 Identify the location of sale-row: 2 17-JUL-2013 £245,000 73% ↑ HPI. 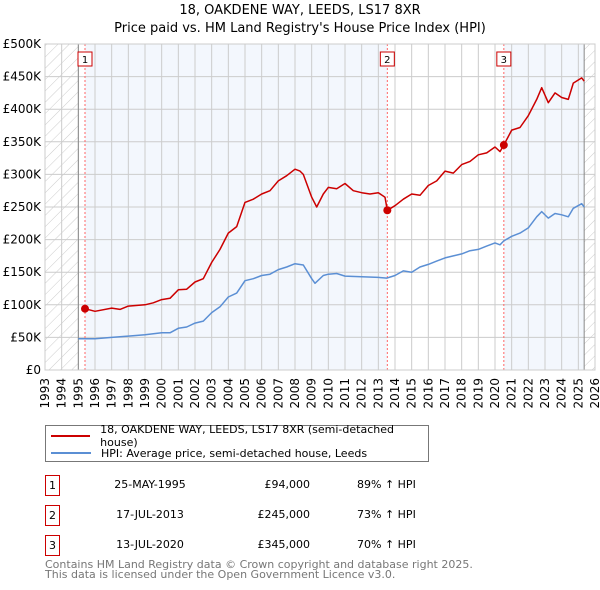
(255, 515).